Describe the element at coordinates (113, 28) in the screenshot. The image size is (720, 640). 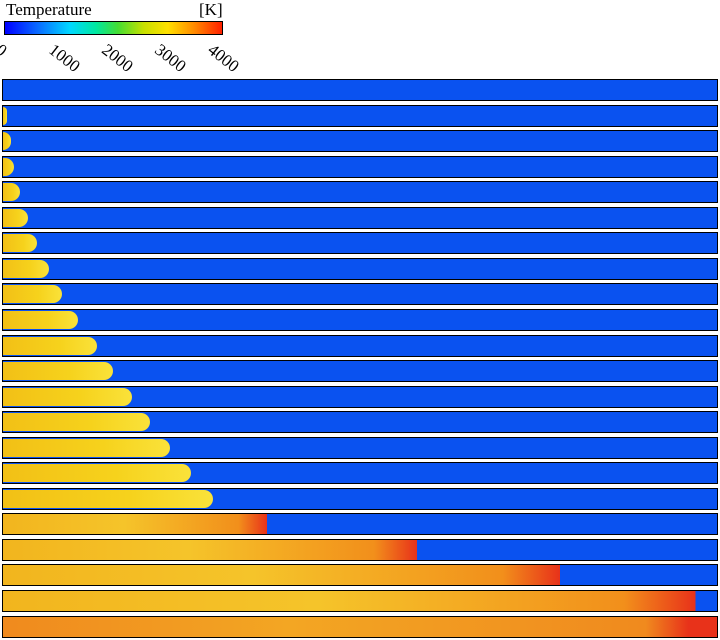
I see `temperature-colorbar` at that location.